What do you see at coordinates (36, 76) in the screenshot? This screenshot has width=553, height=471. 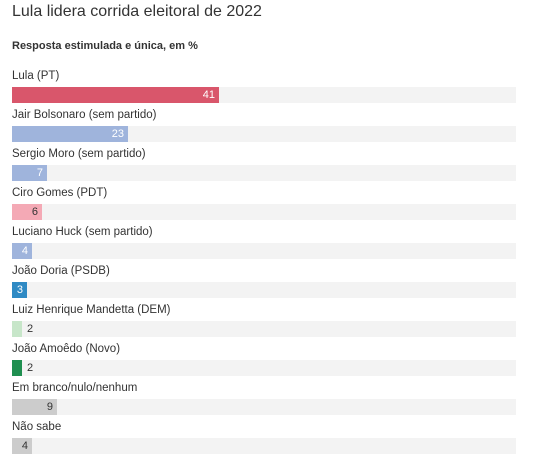 I see `category-label: Lula (PT)` at bounding box center [36, 76].